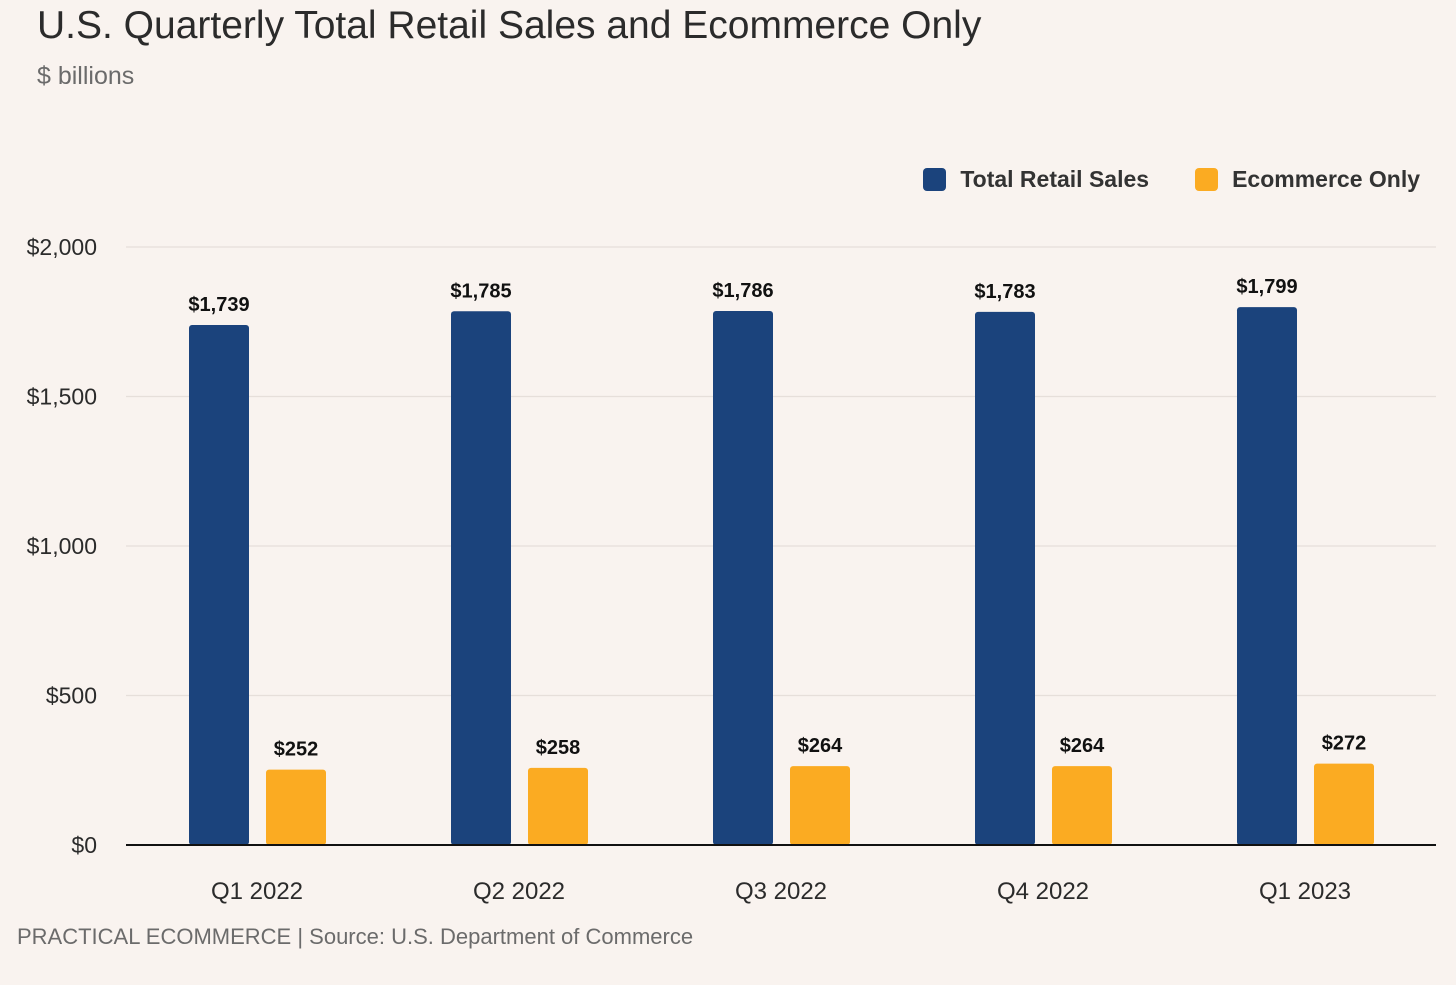  I want to click on y-tick-label-1000: $1,000, so click(62, 546).